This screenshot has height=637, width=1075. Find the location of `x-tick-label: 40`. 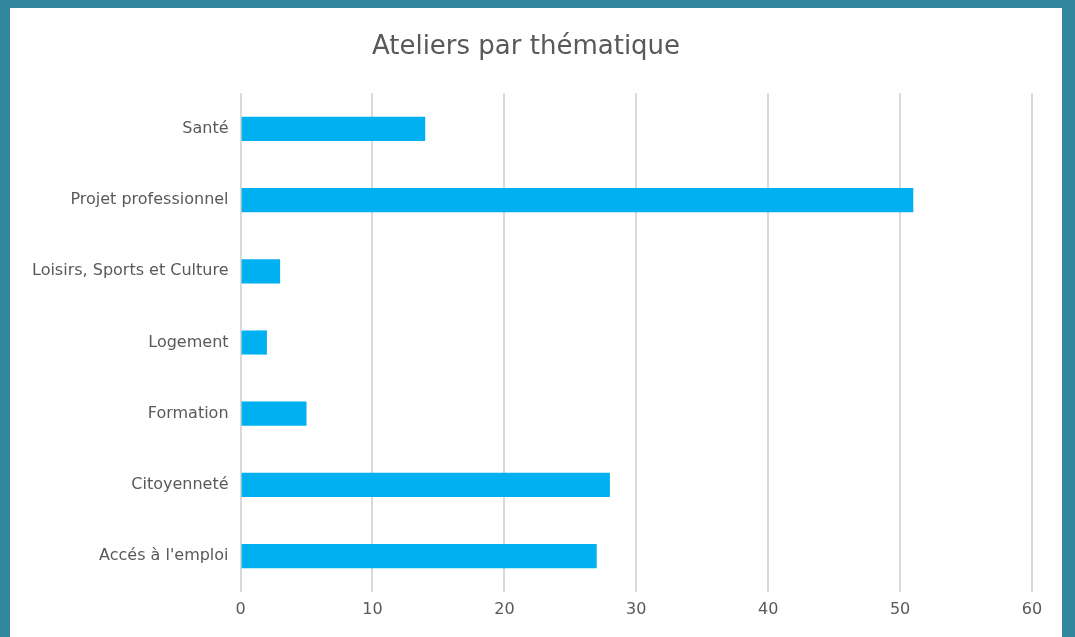

x-tick-label: 40 is located at coordinates (768, 608).